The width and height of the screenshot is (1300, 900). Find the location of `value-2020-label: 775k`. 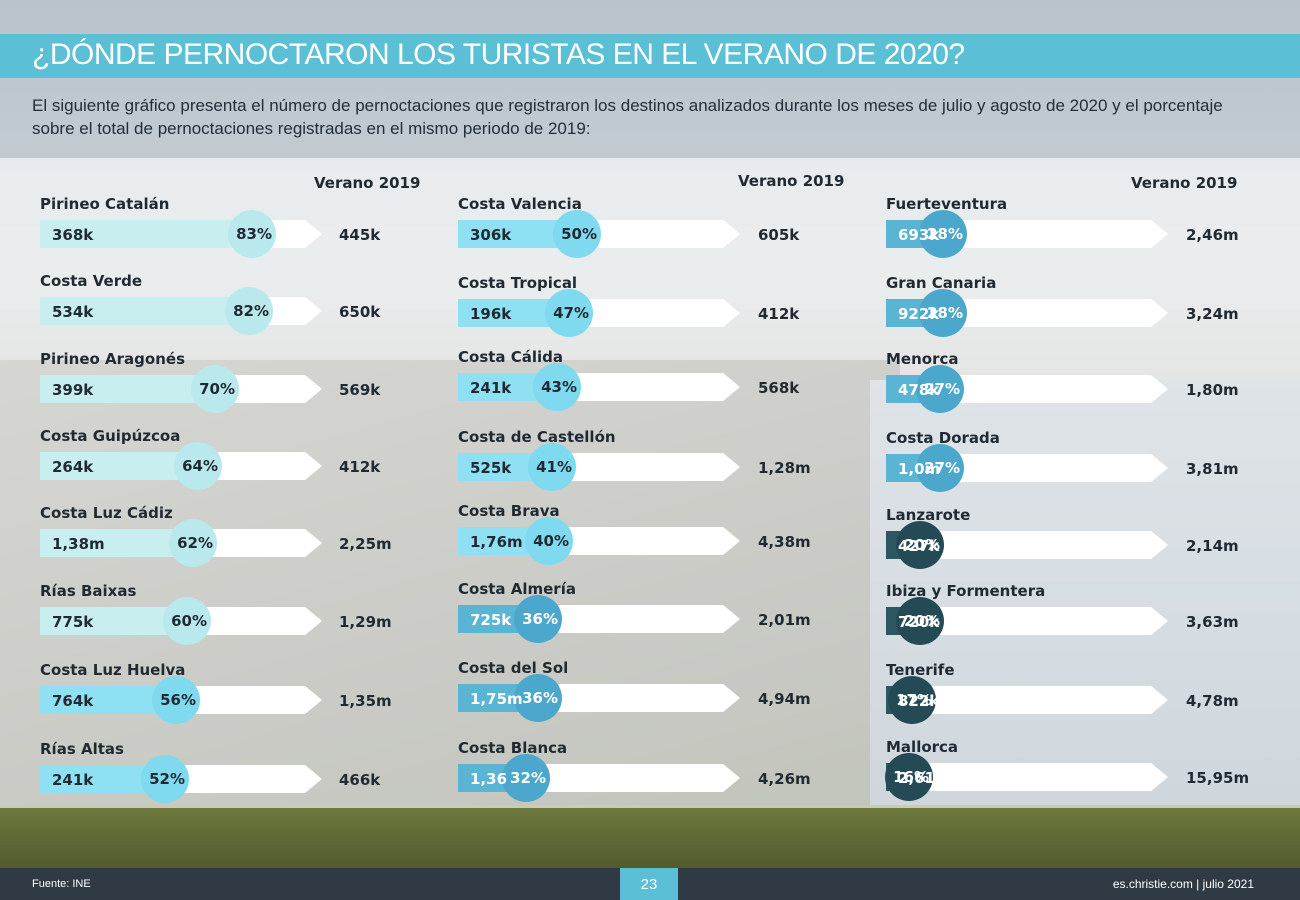

value-2020-label: 775k is located at coordinates (73, 622).